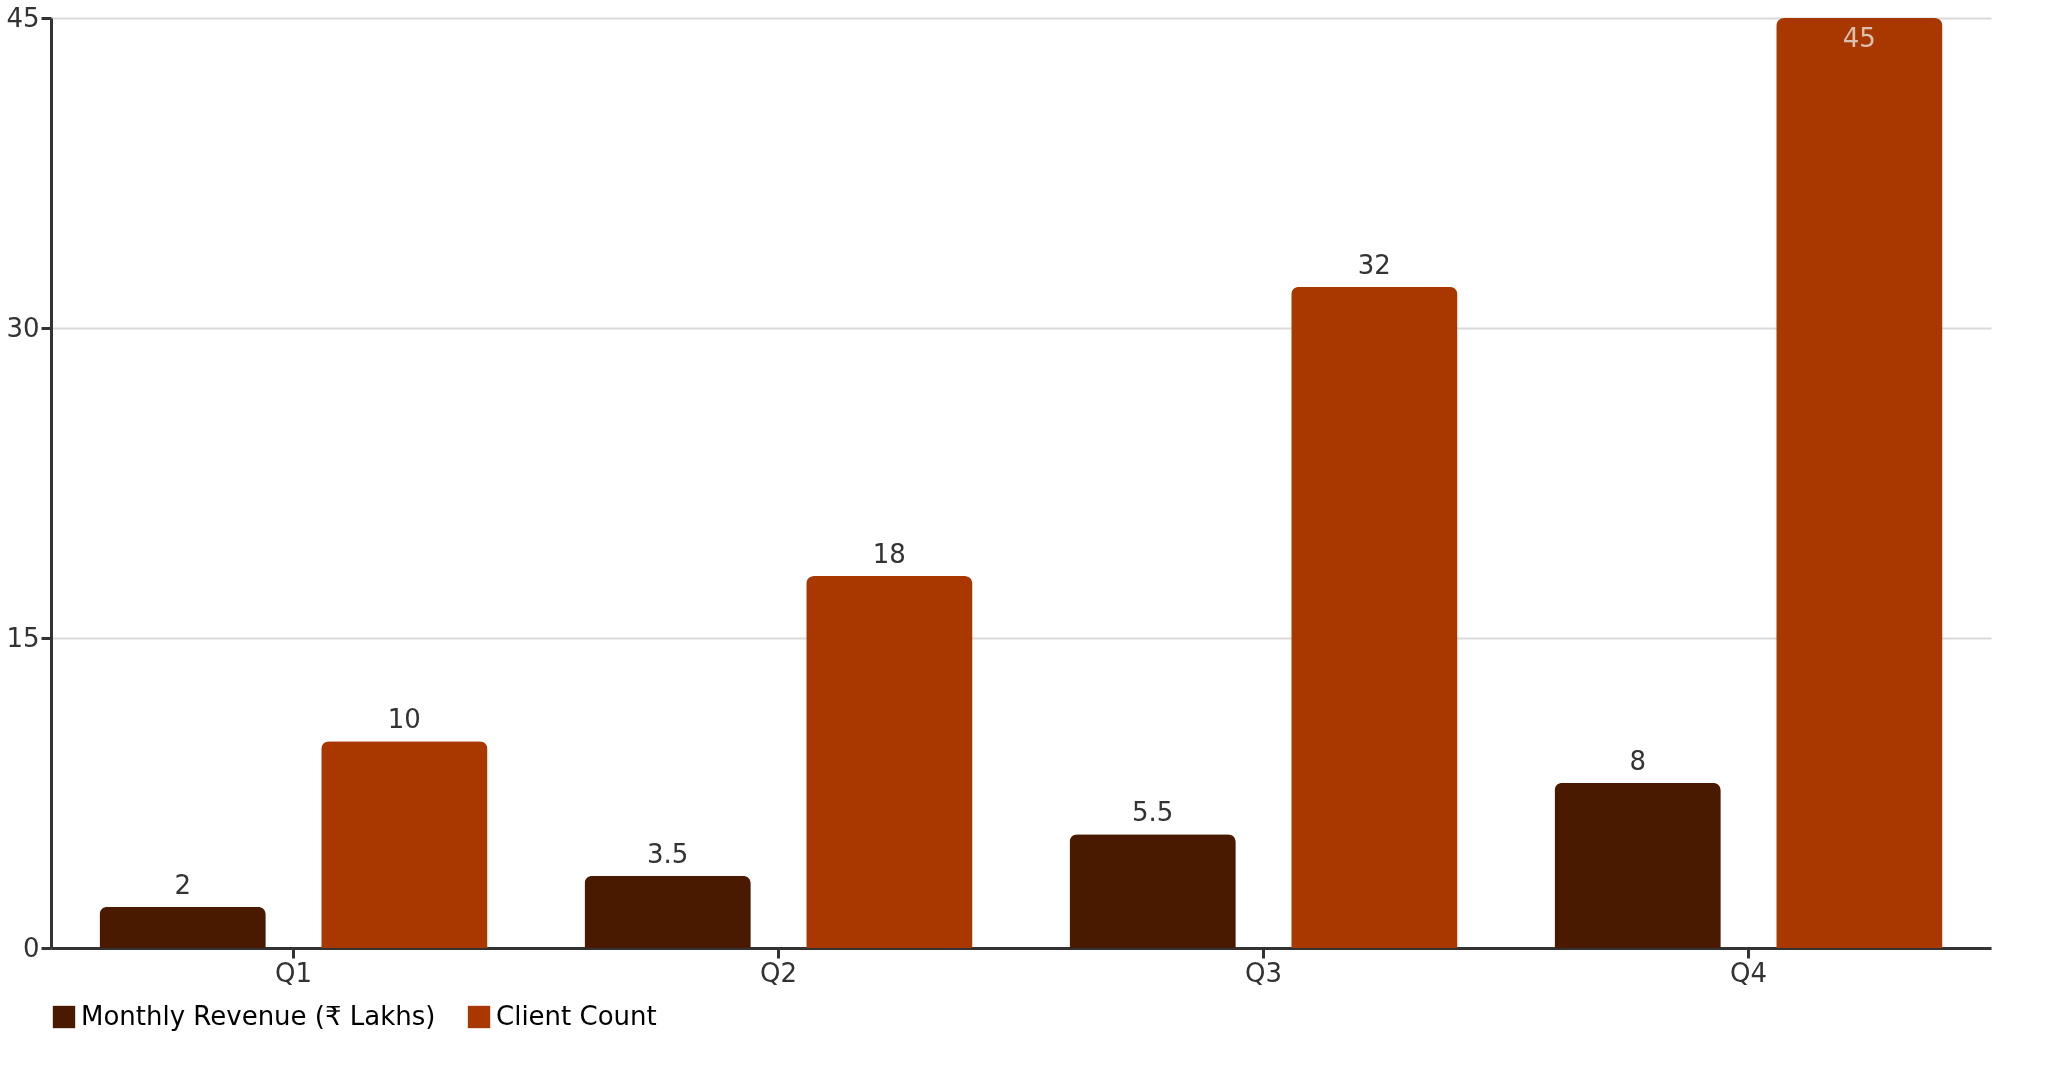  I want to click on legend-label: Client Count, so click(576, 1016).